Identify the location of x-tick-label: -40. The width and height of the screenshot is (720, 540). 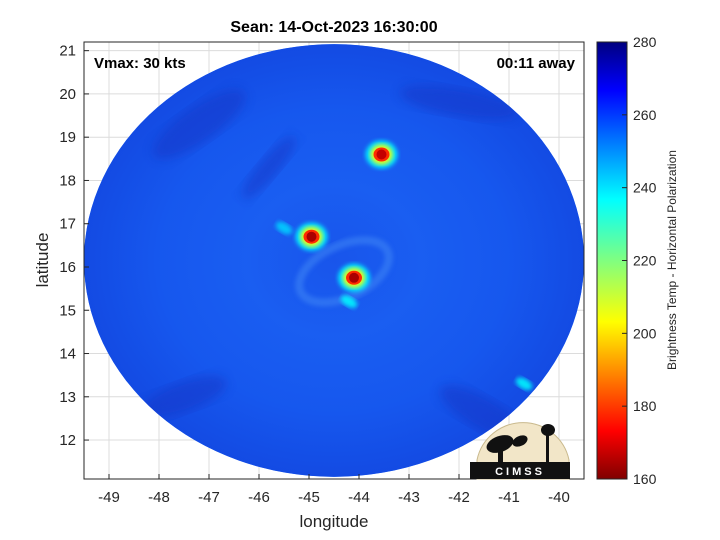
(559, 497).